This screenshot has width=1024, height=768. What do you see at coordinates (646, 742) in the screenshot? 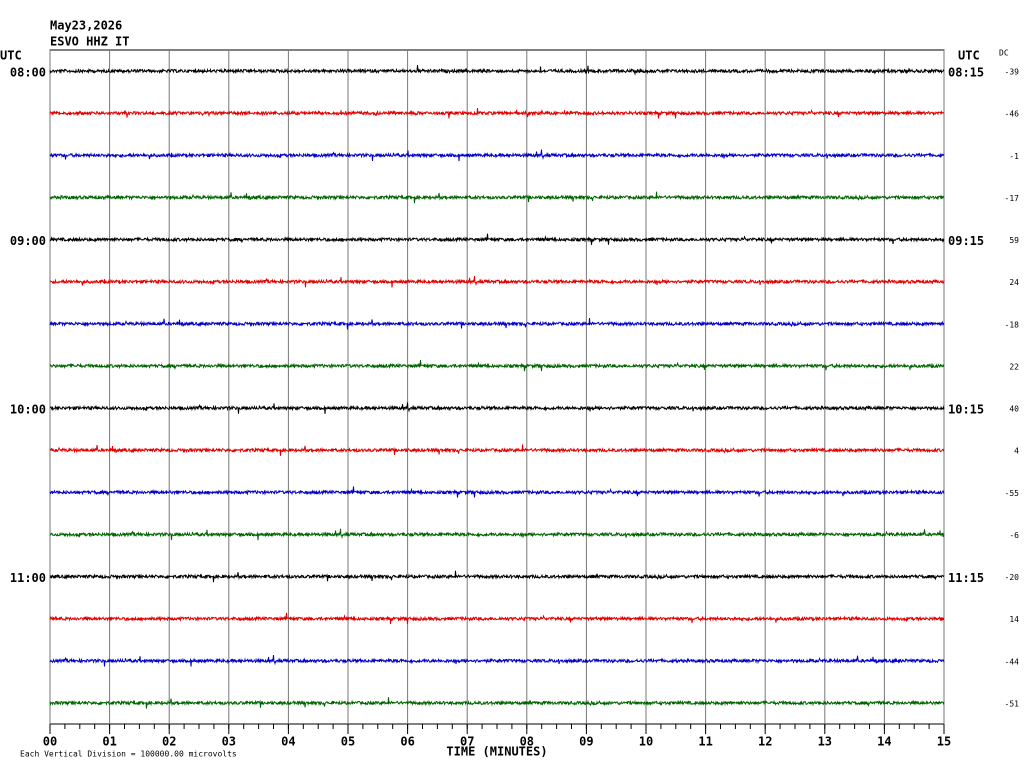
I see `x-tick-label: 10` at bounding box center [646, 742].